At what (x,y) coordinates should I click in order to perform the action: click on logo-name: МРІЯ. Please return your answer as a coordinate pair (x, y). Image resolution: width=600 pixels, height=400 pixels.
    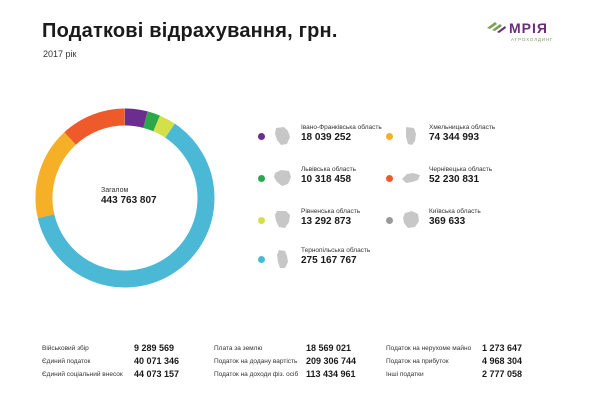
    Looking at the image, I should click on (528, 28).